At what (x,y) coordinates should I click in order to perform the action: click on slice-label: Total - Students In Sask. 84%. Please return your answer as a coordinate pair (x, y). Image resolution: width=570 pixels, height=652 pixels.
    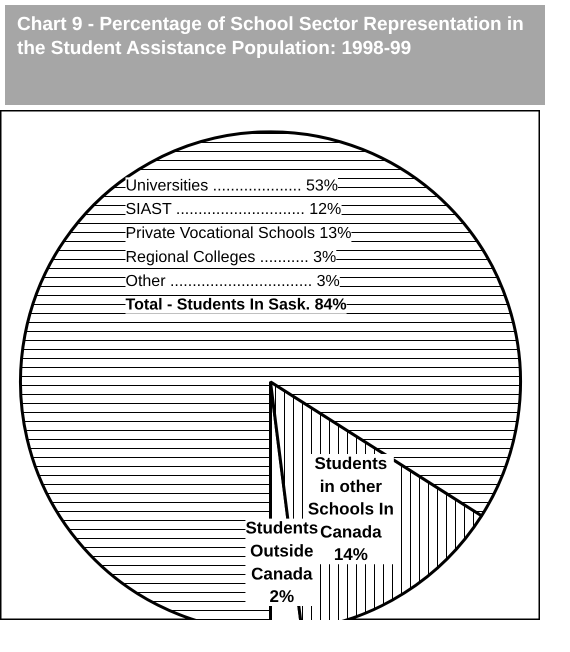
    Looking at the image, I should click on (236, 305).